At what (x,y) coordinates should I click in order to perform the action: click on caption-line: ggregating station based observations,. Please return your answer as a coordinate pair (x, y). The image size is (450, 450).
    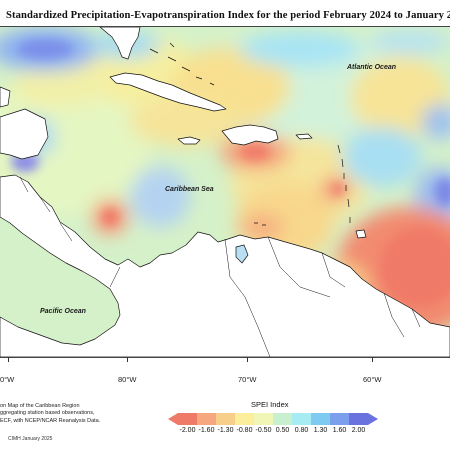
    Looking at the image, I should click on (47, 413).